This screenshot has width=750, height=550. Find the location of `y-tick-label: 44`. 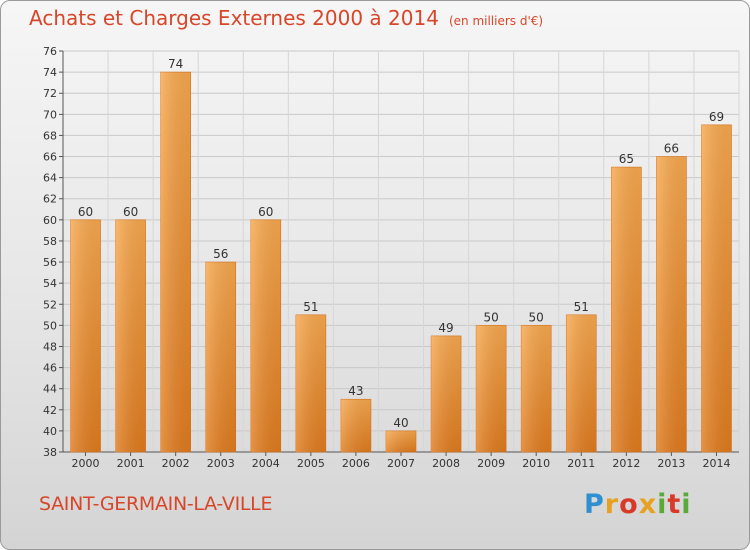

y-tick-label: 44 is located at coordinates (50, 389).